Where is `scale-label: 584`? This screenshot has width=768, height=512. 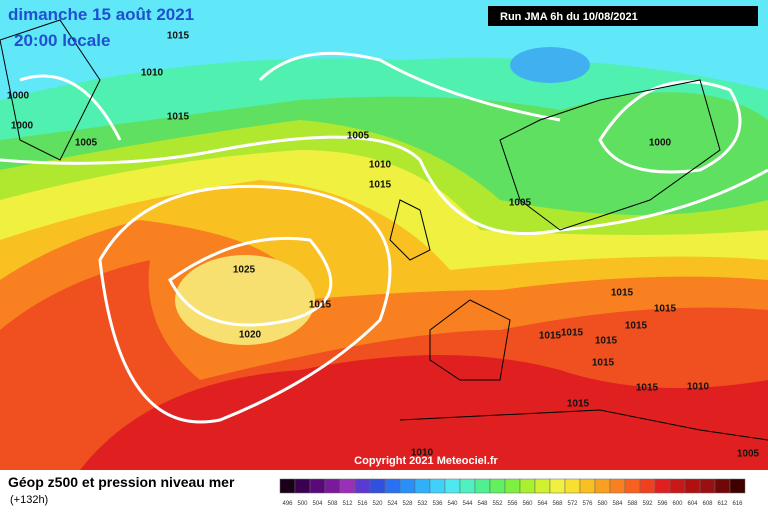 scale-label: 584 is located at coordinates (617, 504).